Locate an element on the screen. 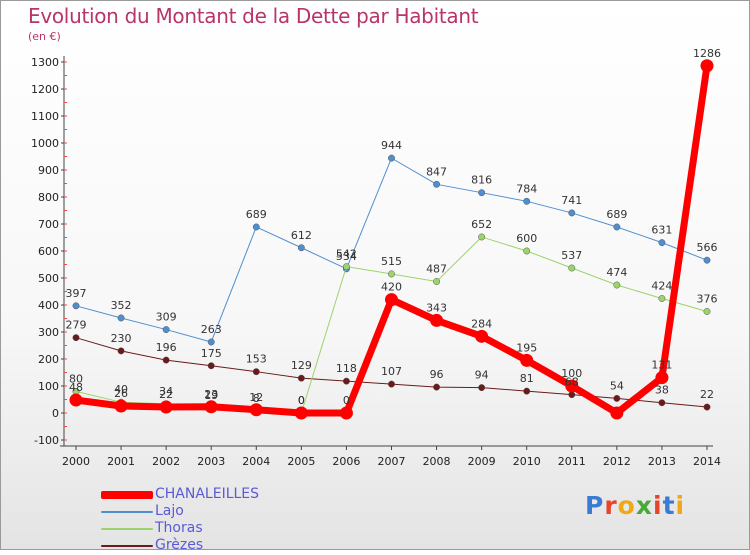 The width and height of the screenshot is (750, 555). data-label: 631 is located at coordinates (661, 230).